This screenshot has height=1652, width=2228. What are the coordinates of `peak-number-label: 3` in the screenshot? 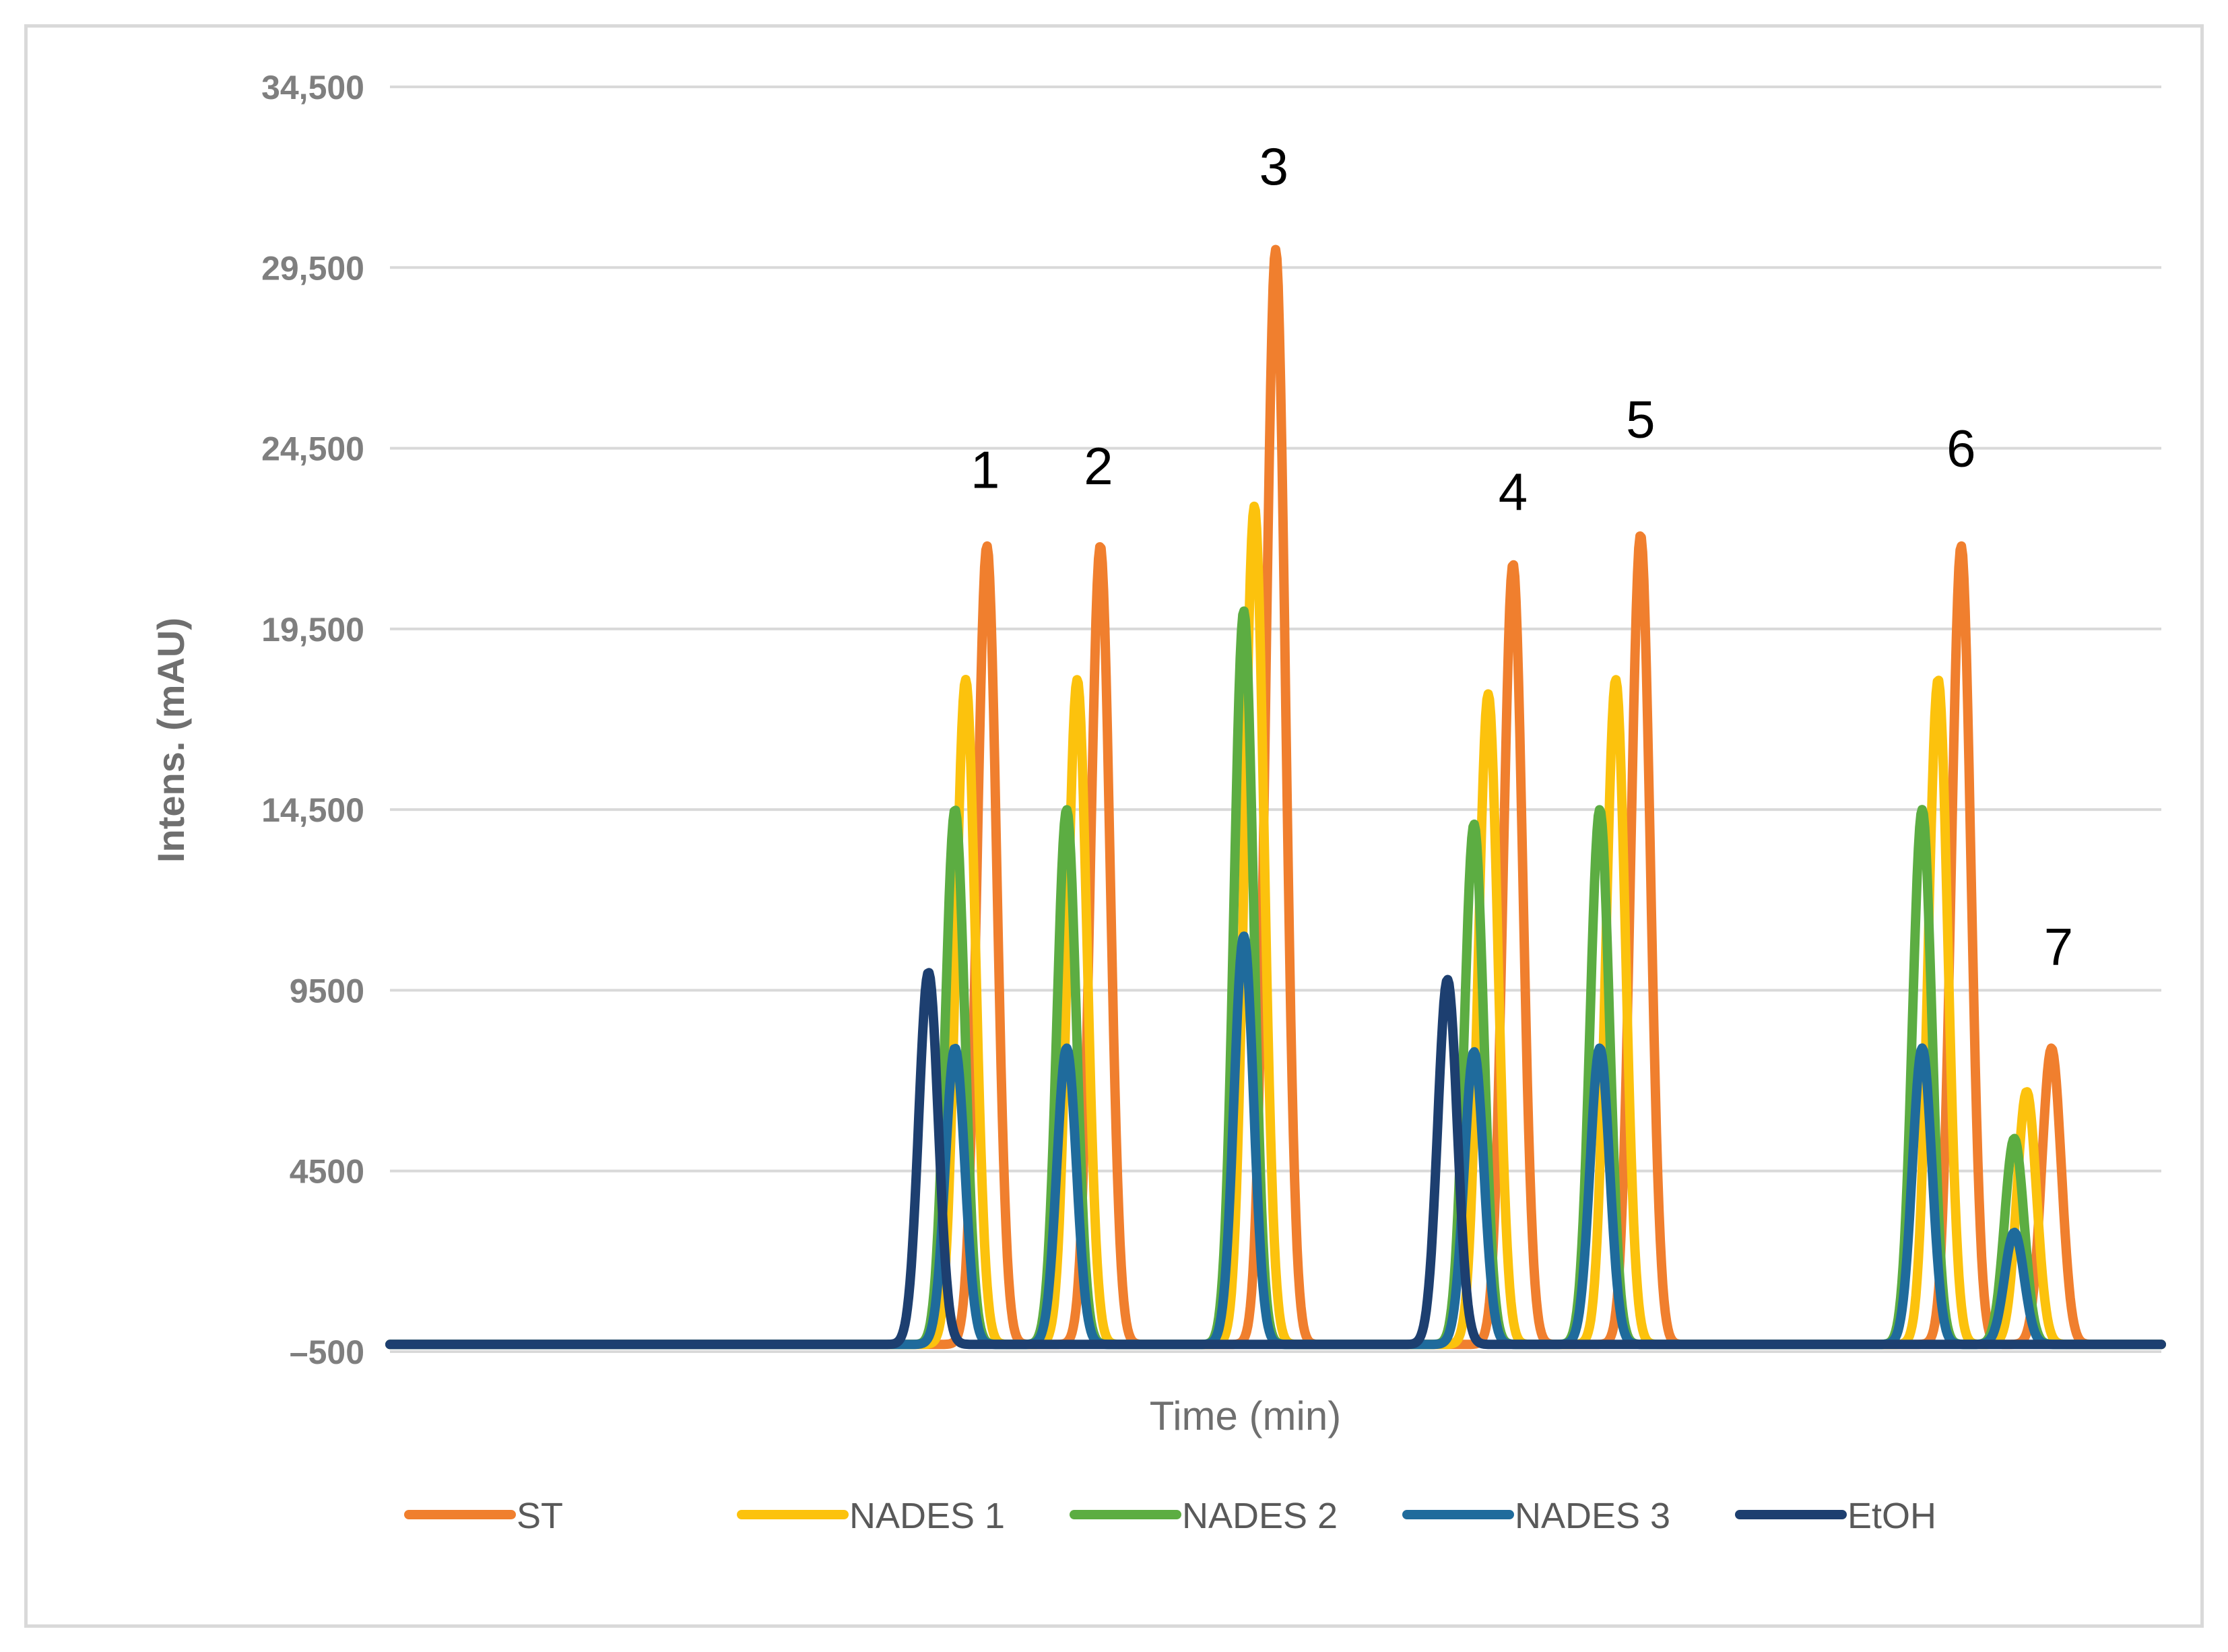 It's located at (1273, 166).